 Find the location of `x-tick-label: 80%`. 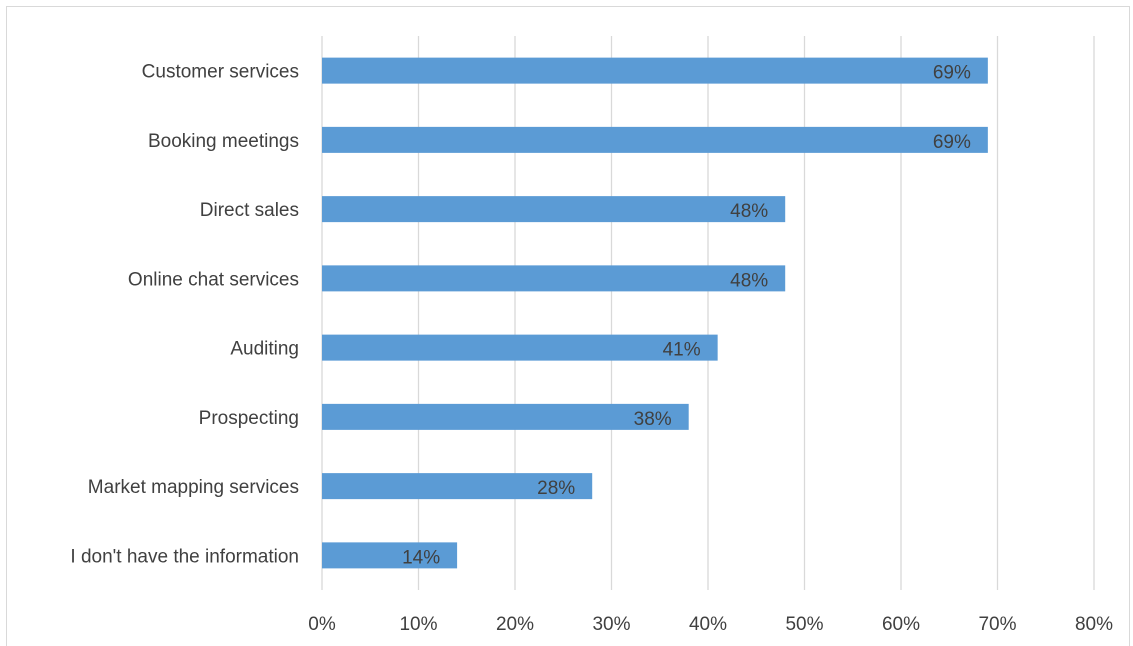

x-tick-label: 80% is located at coordinates (1094, 624).